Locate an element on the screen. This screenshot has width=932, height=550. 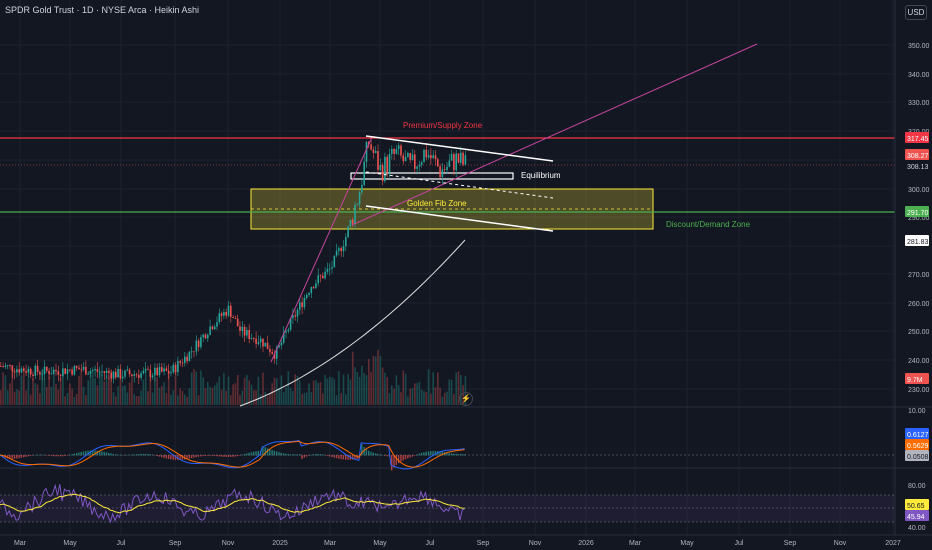
macd-badge-label: 0.5629 is located at coordinates (918, 446).